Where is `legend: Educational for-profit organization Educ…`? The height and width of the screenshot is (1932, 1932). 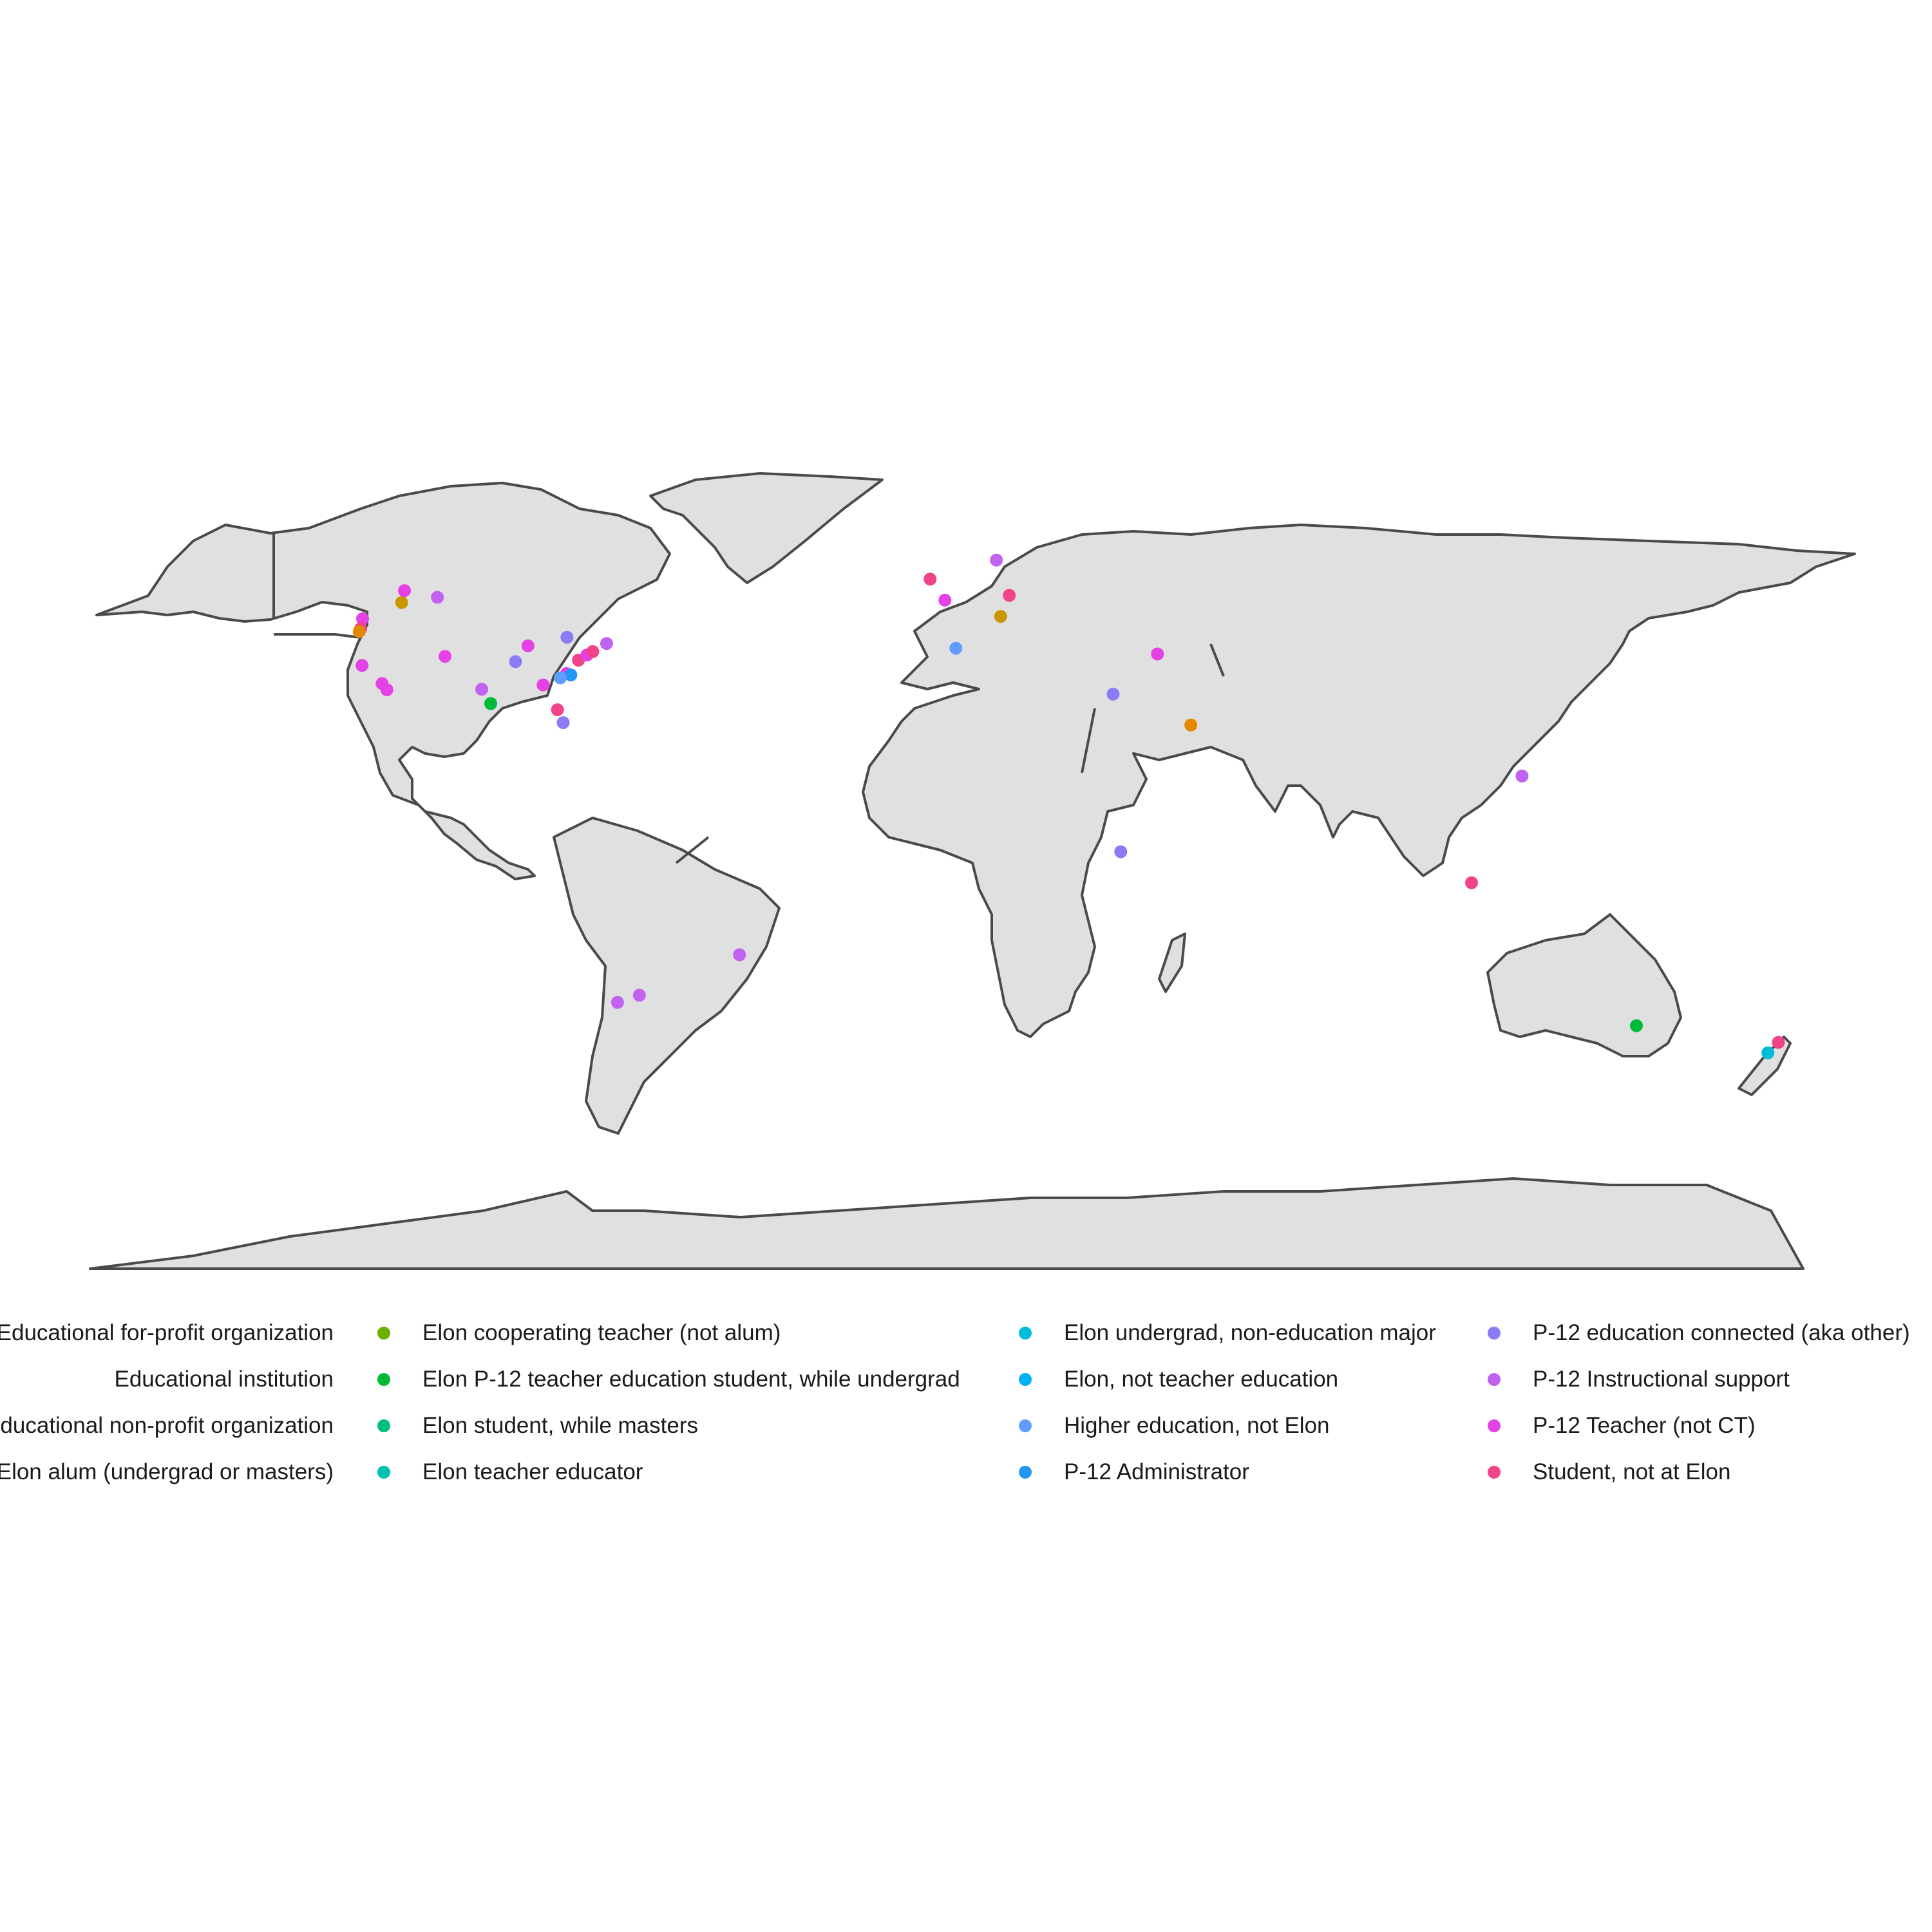 legend: Educational for-profit organization Educ… is located at coordinates (966, 1417).